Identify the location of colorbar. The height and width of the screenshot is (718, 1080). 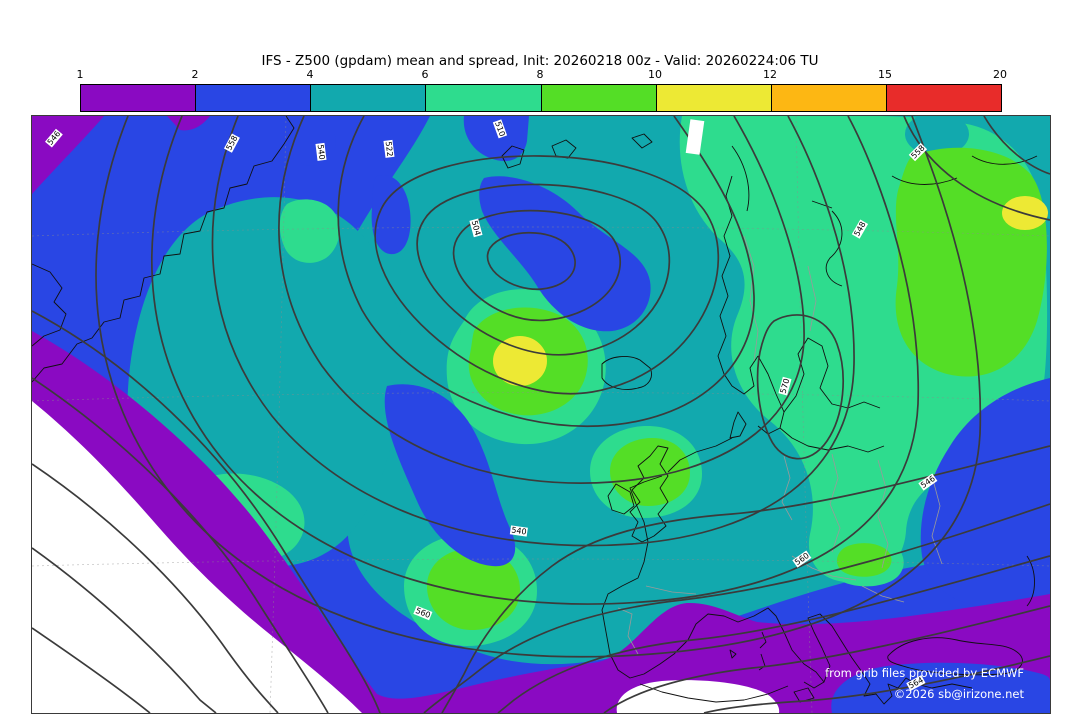
(541, 98).